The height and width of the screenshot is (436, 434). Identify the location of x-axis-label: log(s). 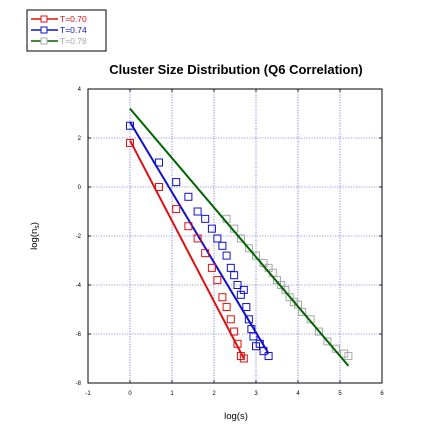
(236, 416).